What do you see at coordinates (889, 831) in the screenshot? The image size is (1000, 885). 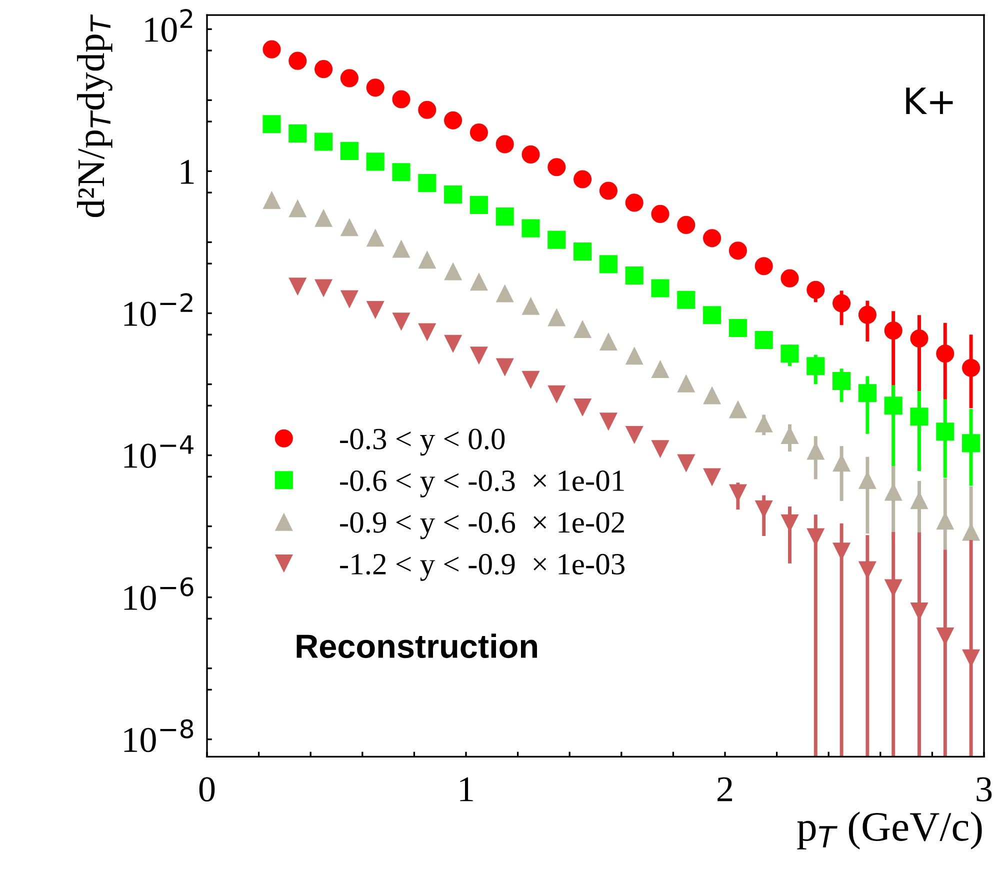 I see `x-axis-title: p$_{T}$ (GeV/c)` at bounding box center [889, 831].